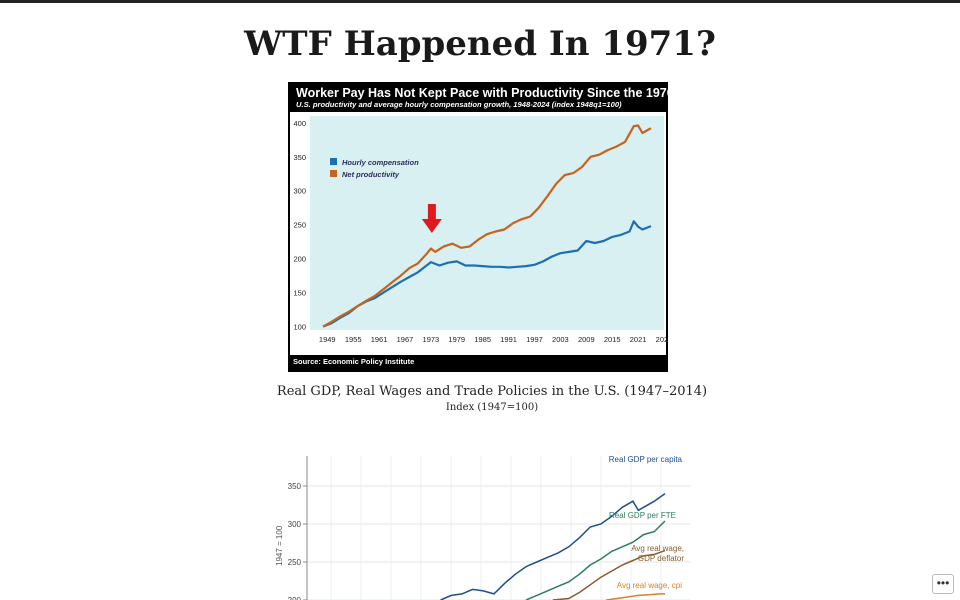 The width and height of the screenshot is (960, 600). I want to click on x-tick-label: 1973, so click(431, 339).